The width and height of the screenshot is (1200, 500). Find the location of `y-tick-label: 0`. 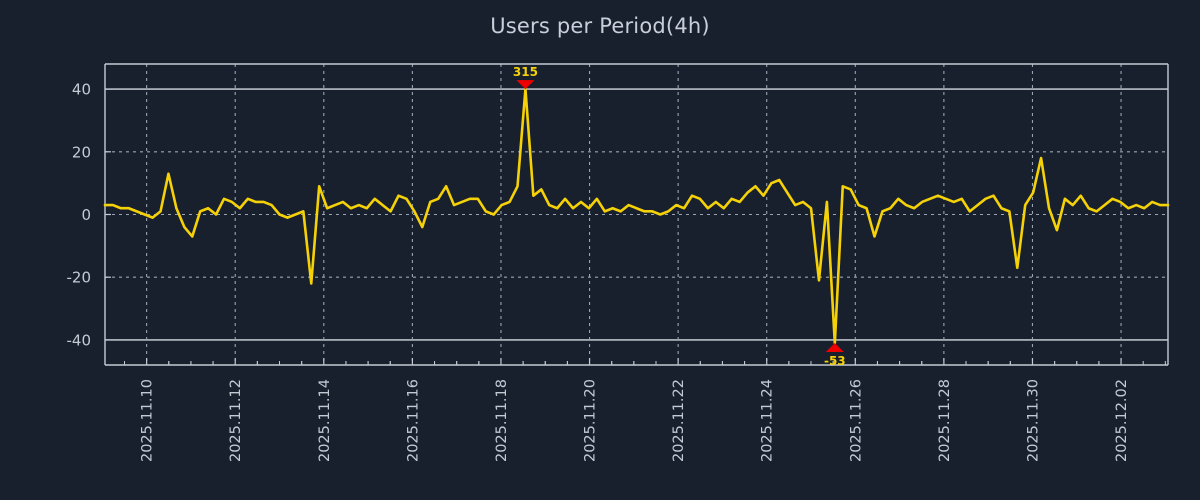

y-tick-label: 0 is located at coordinates (86, 215).